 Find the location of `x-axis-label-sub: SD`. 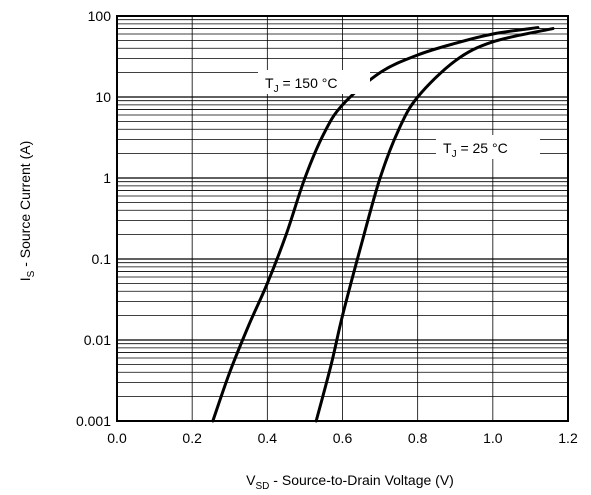

x-axis-label-sub: SD is located at coordinates (263, 486).